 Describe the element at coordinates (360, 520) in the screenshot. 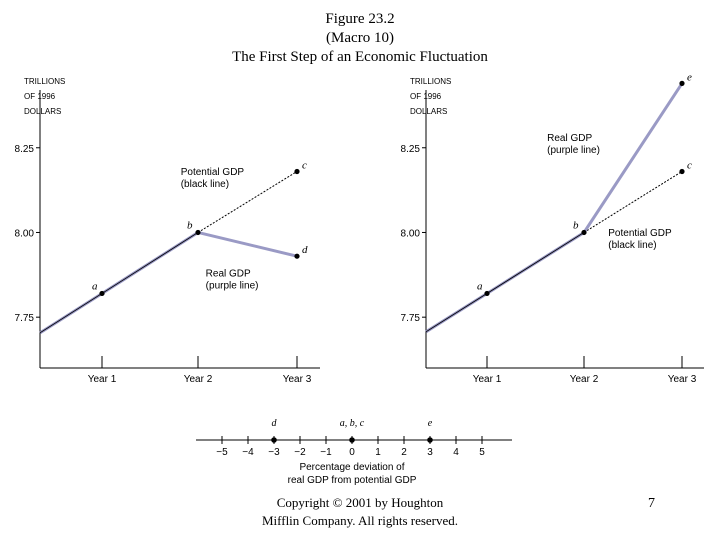

I see `copyright-line-2: Mifflin Company. All rights reserved.` at that location.